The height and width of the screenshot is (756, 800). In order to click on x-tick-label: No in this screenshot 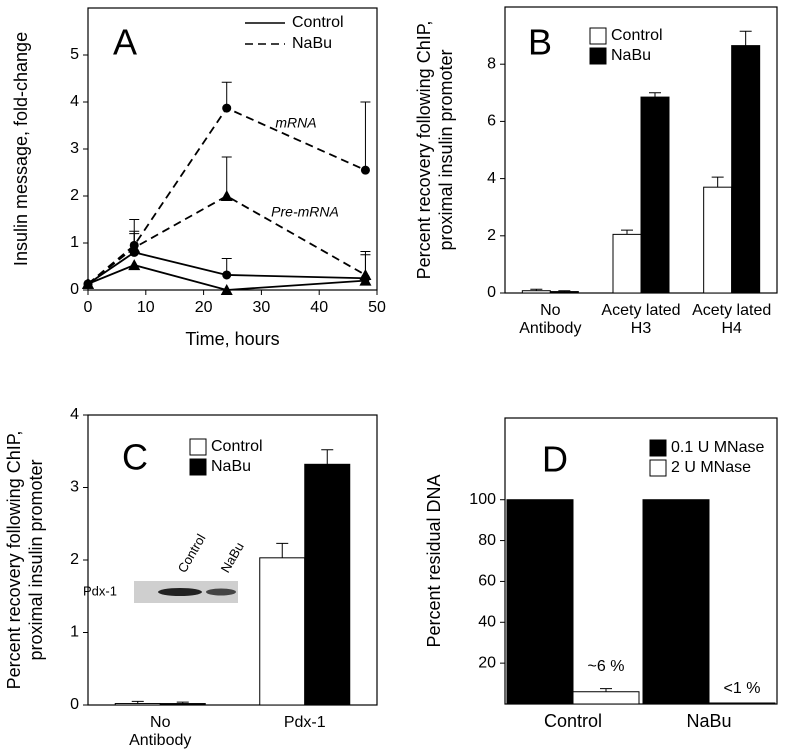, I will do `click(550, 310)`.